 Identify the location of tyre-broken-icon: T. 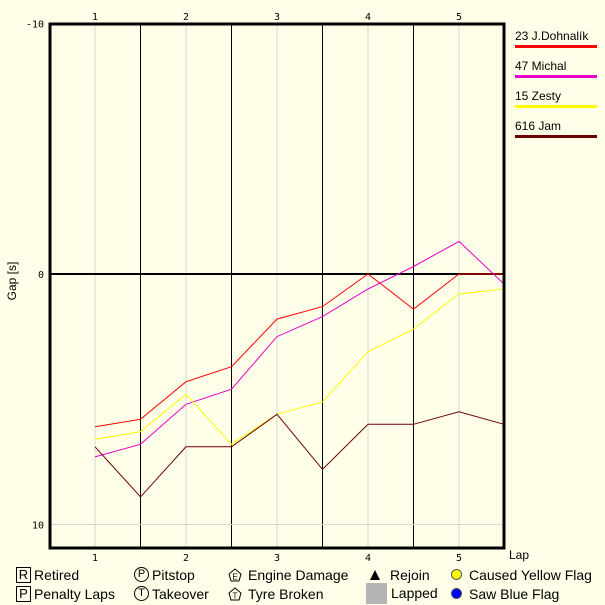
(235, 593).